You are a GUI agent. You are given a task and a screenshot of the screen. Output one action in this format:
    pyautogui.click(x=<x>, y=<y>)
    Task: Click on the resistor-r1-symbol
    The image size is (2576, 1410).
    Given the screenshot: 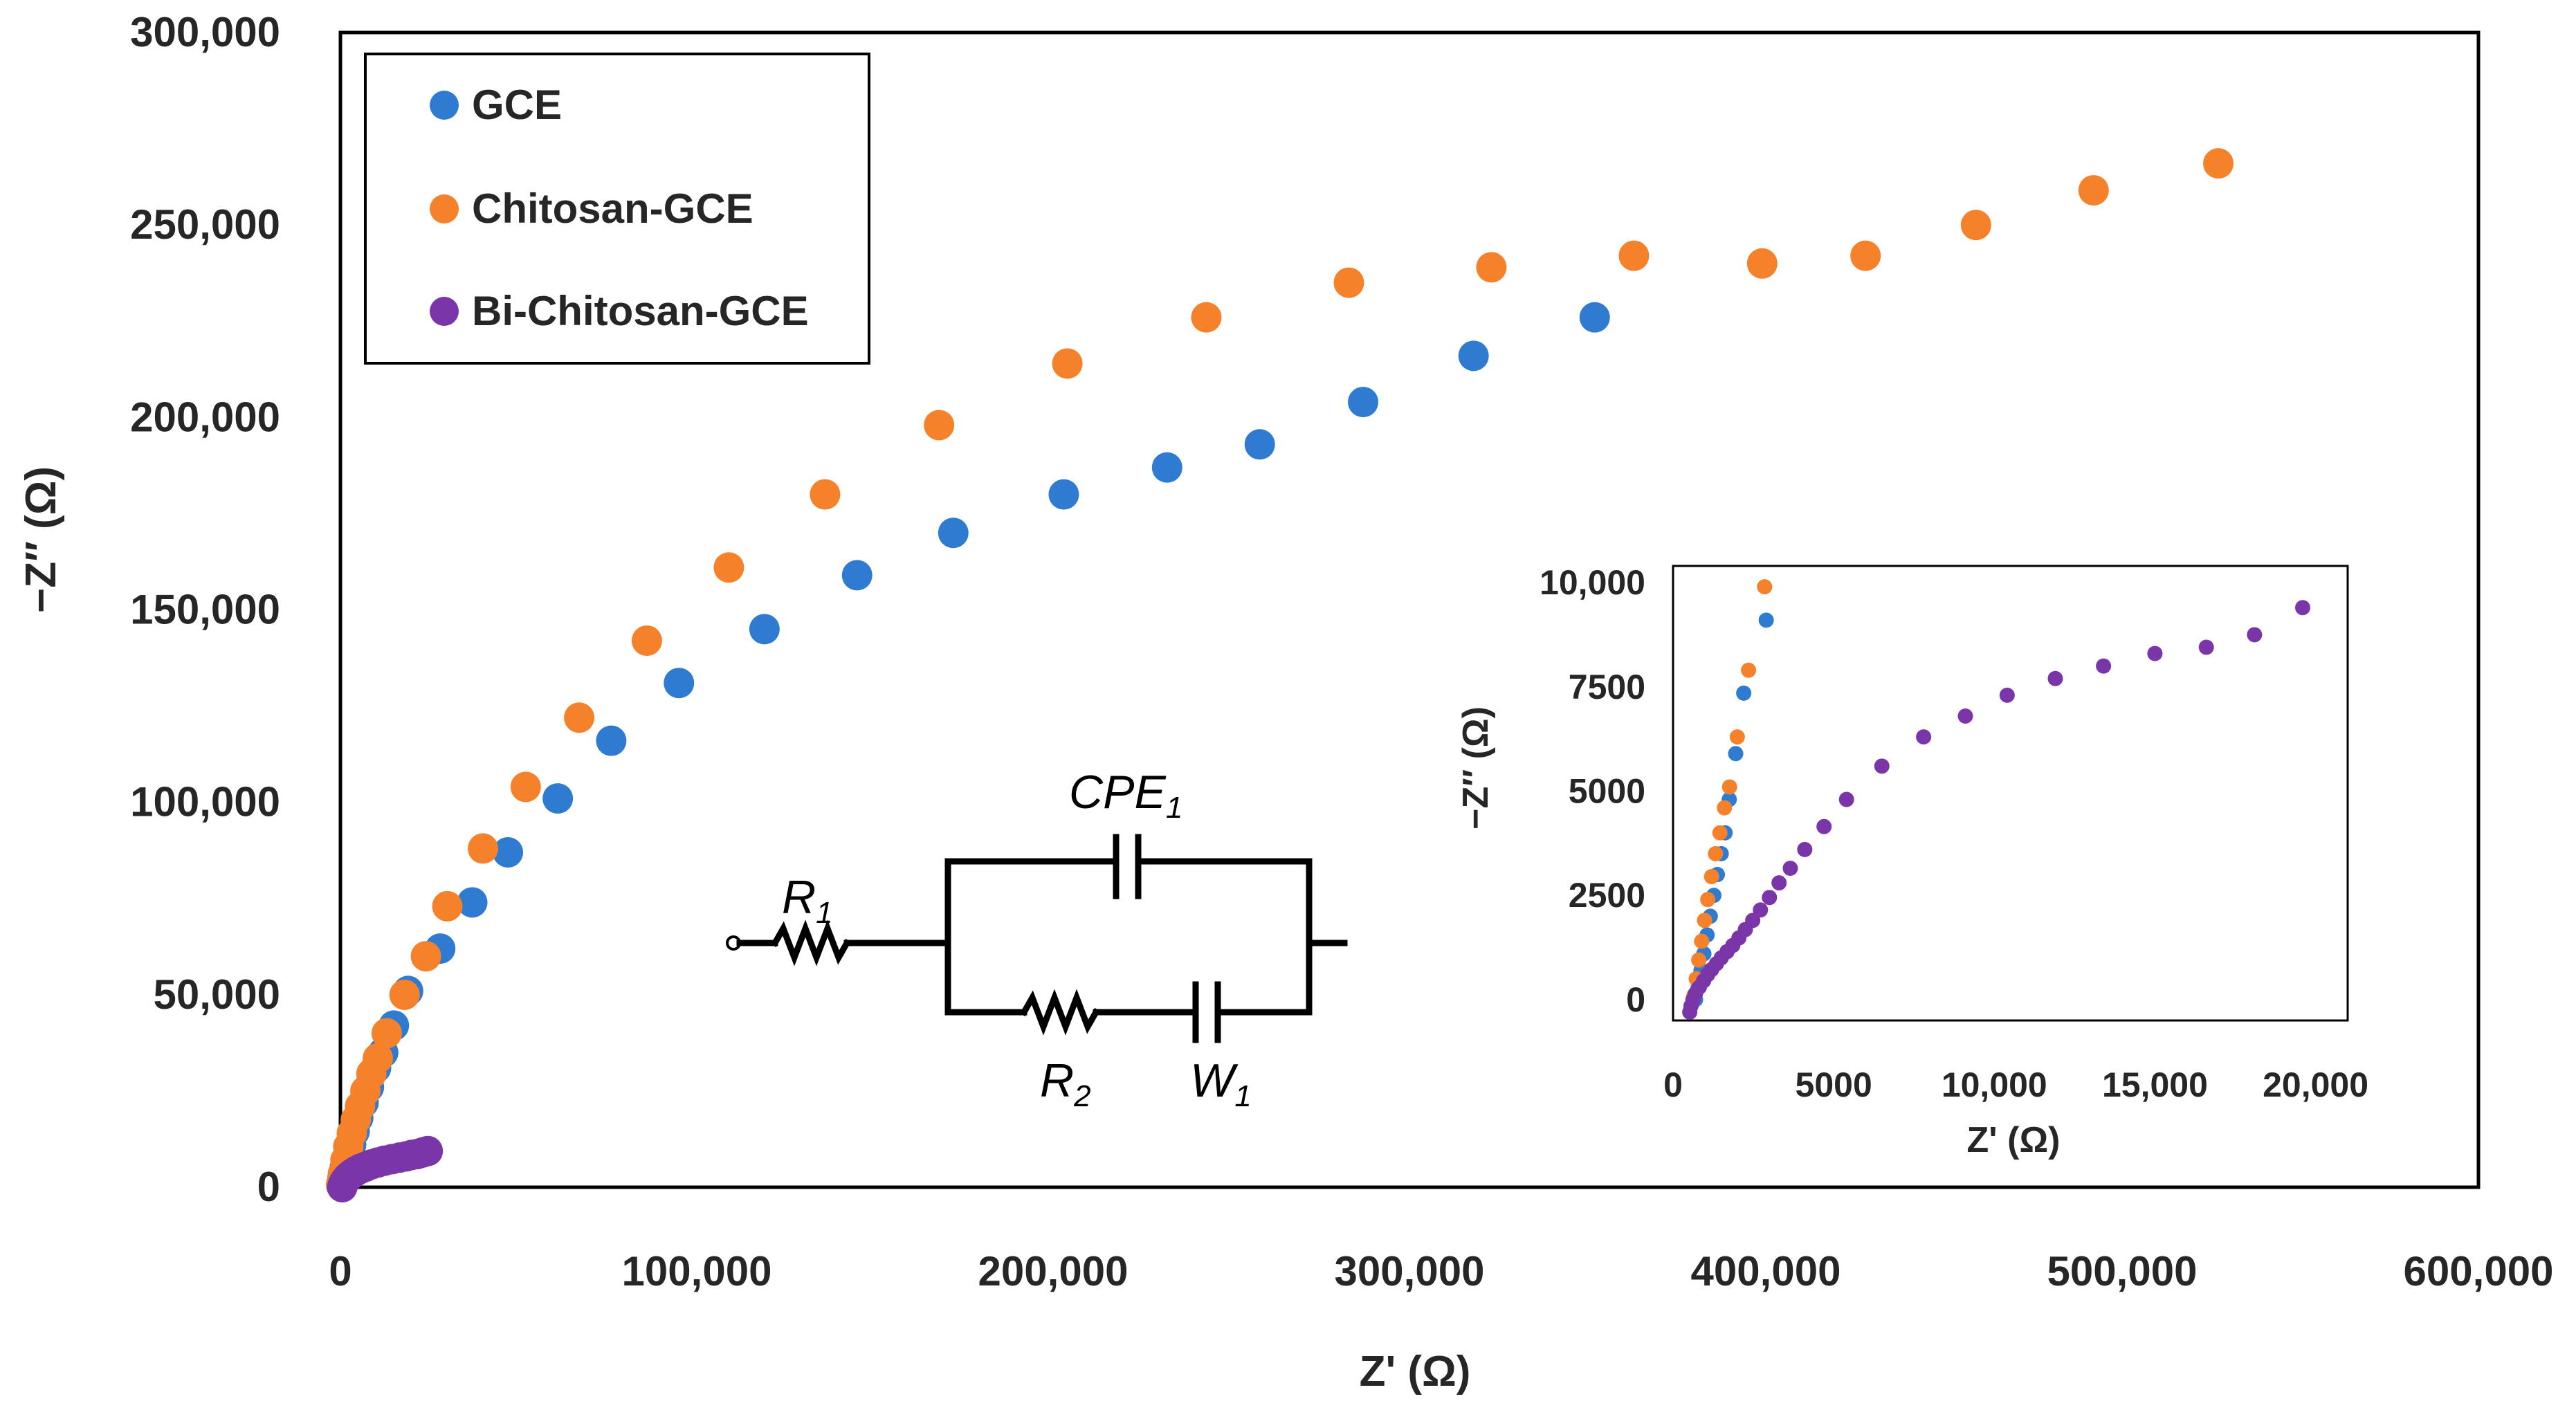 What is the action you would take?
    pyautogui.click(x=811, y=943)
    